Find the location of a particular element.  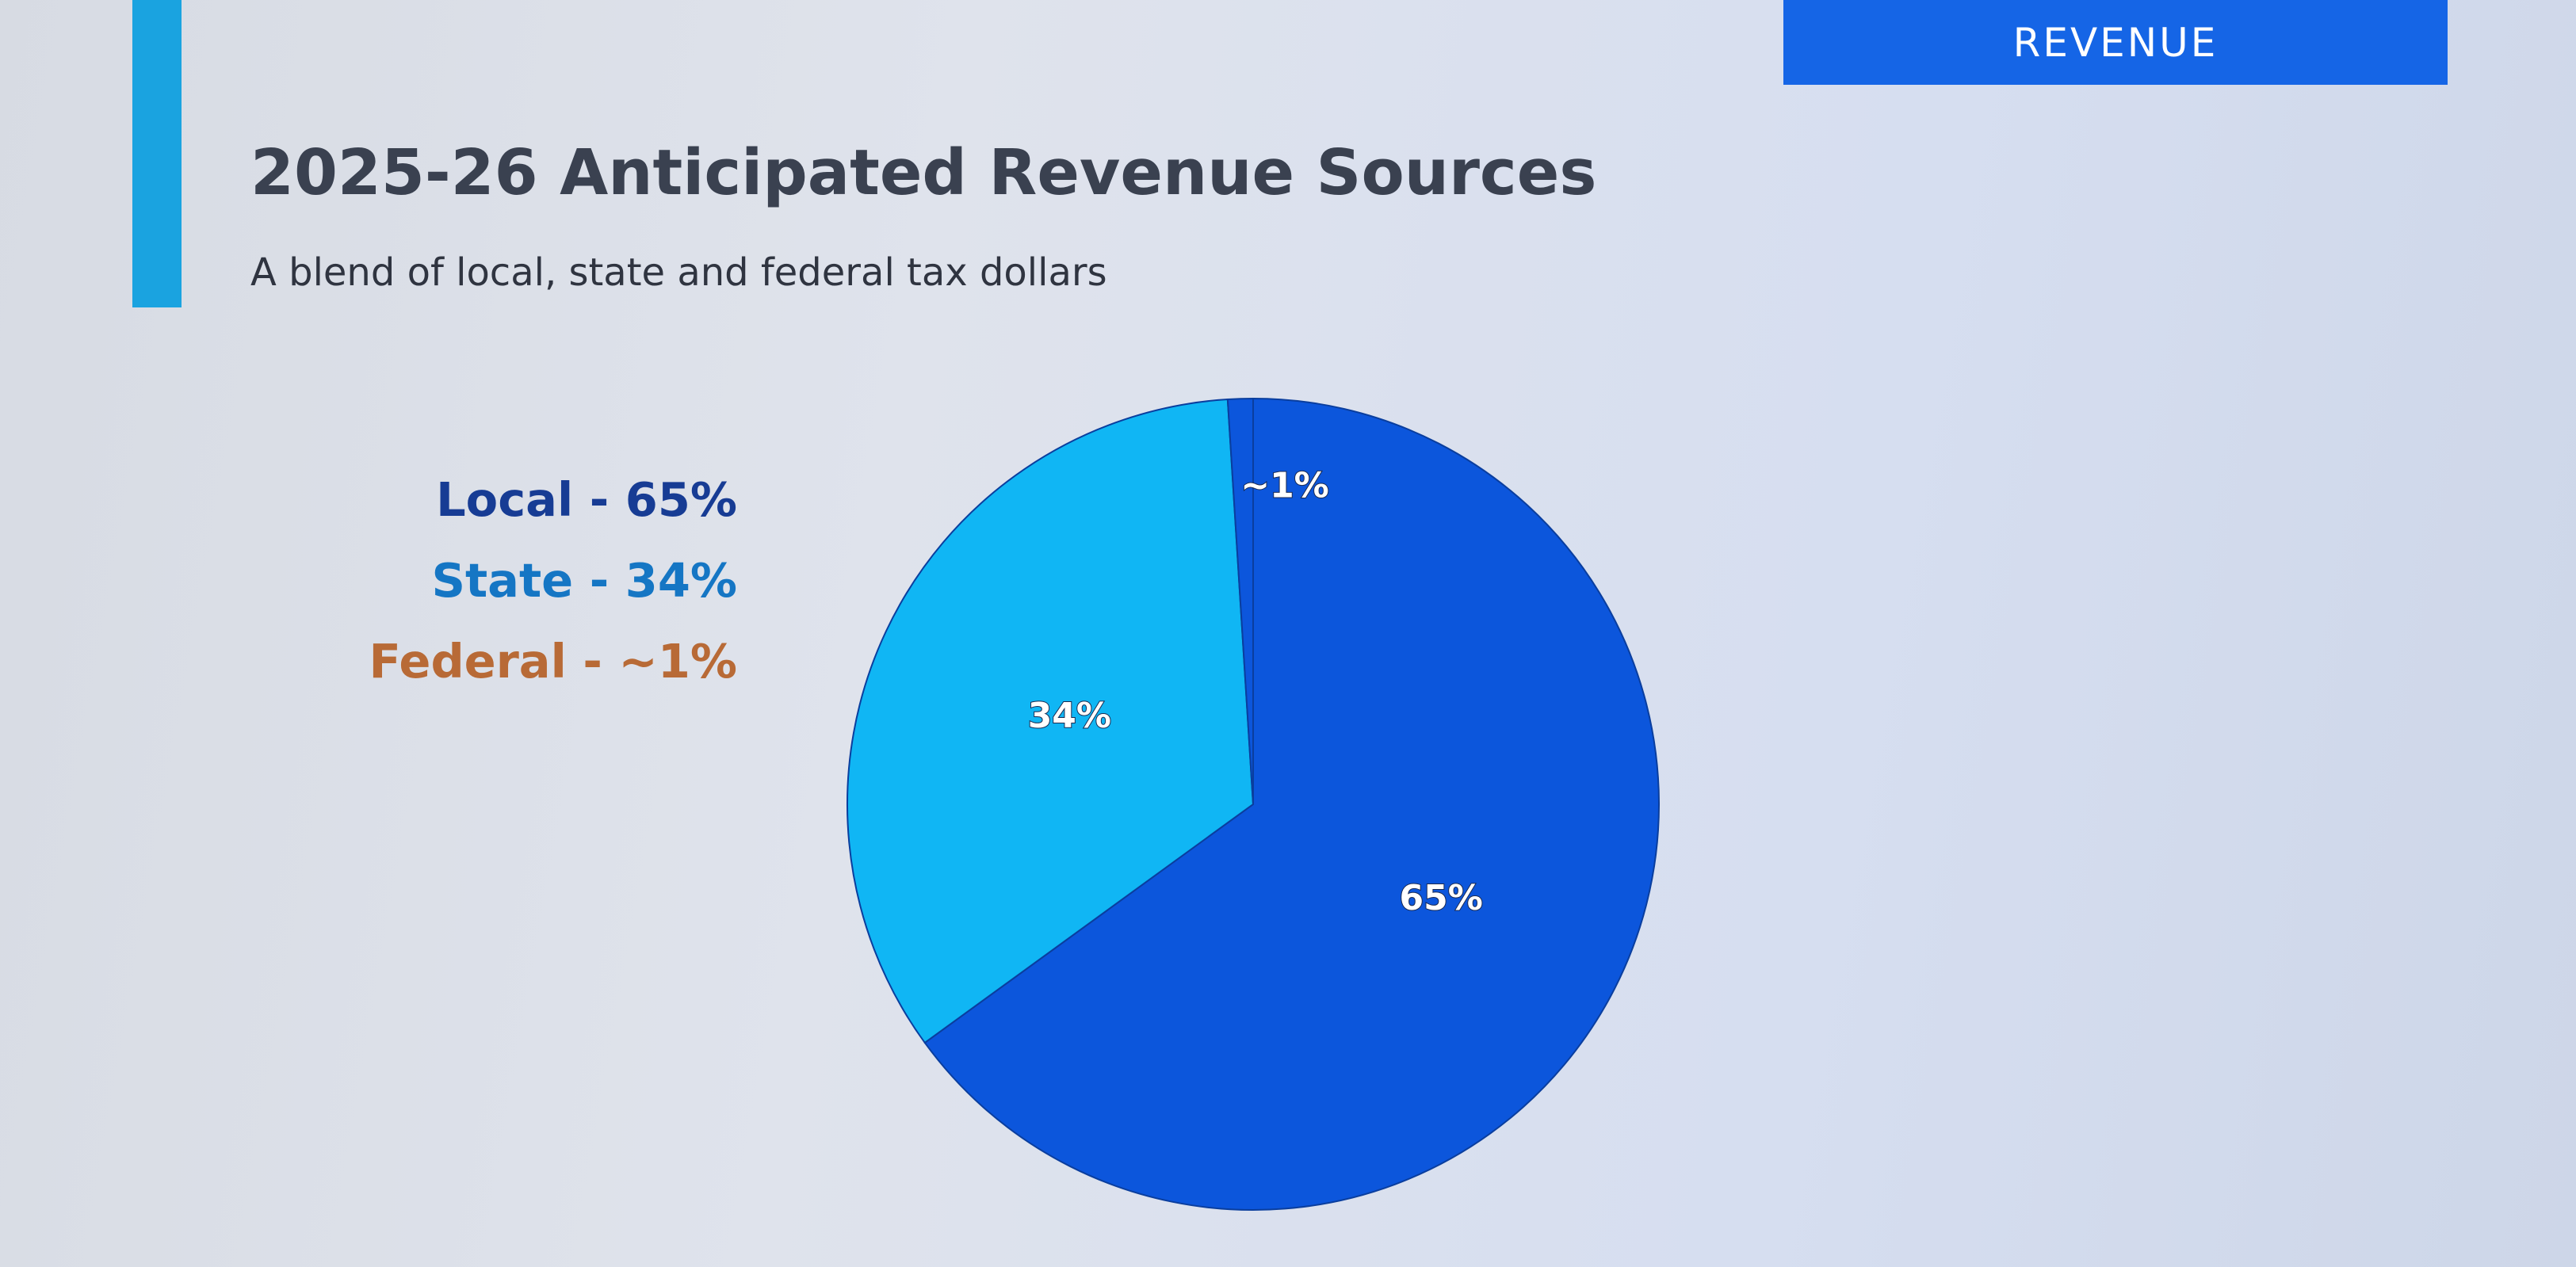

pie-label-local: 65% is located at coordinates (1442, 898).